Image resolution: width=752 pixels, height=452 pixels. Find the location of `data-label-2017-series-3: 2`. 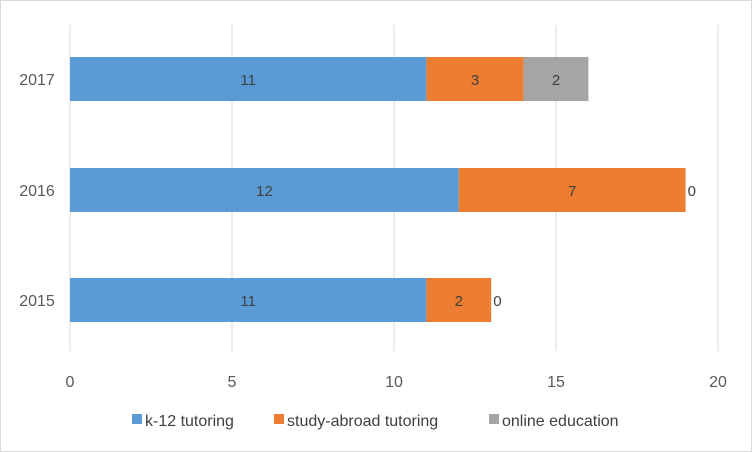

data-label-2017-series-3: 2 is located at coordinates (556, 80).